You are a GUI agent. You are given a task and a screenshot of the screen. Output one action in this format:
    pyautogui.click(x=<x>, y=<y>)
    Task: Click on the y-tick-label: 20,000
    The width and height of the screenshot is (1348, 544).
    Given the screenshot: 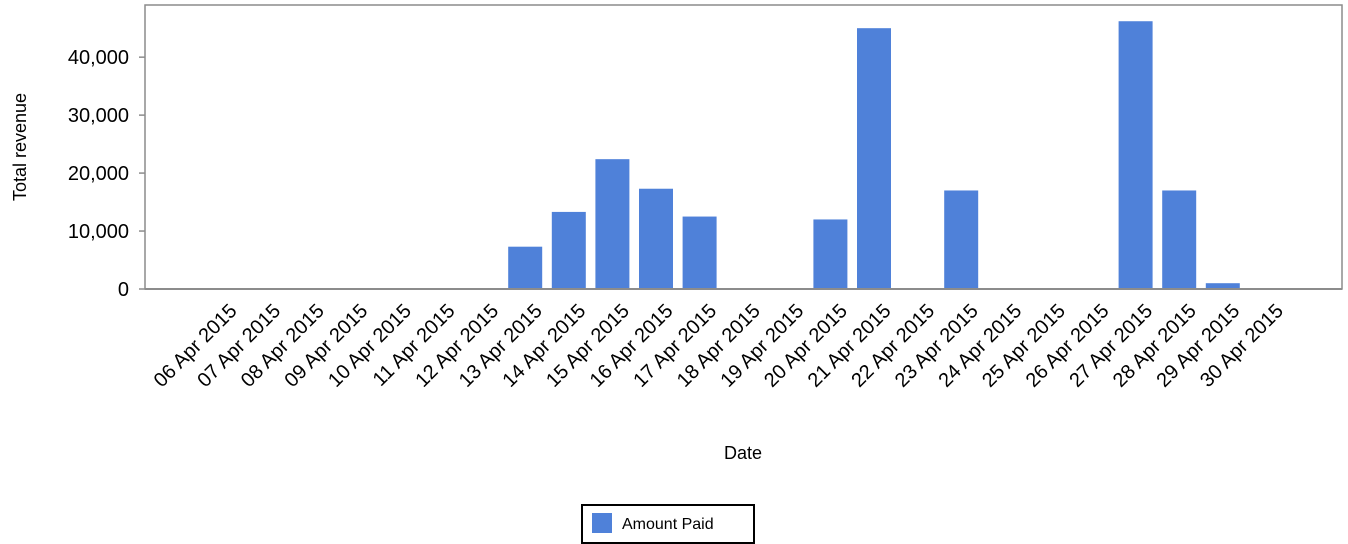 What is the action you would take?
    pyautogui.click(x=98, y=174)
    